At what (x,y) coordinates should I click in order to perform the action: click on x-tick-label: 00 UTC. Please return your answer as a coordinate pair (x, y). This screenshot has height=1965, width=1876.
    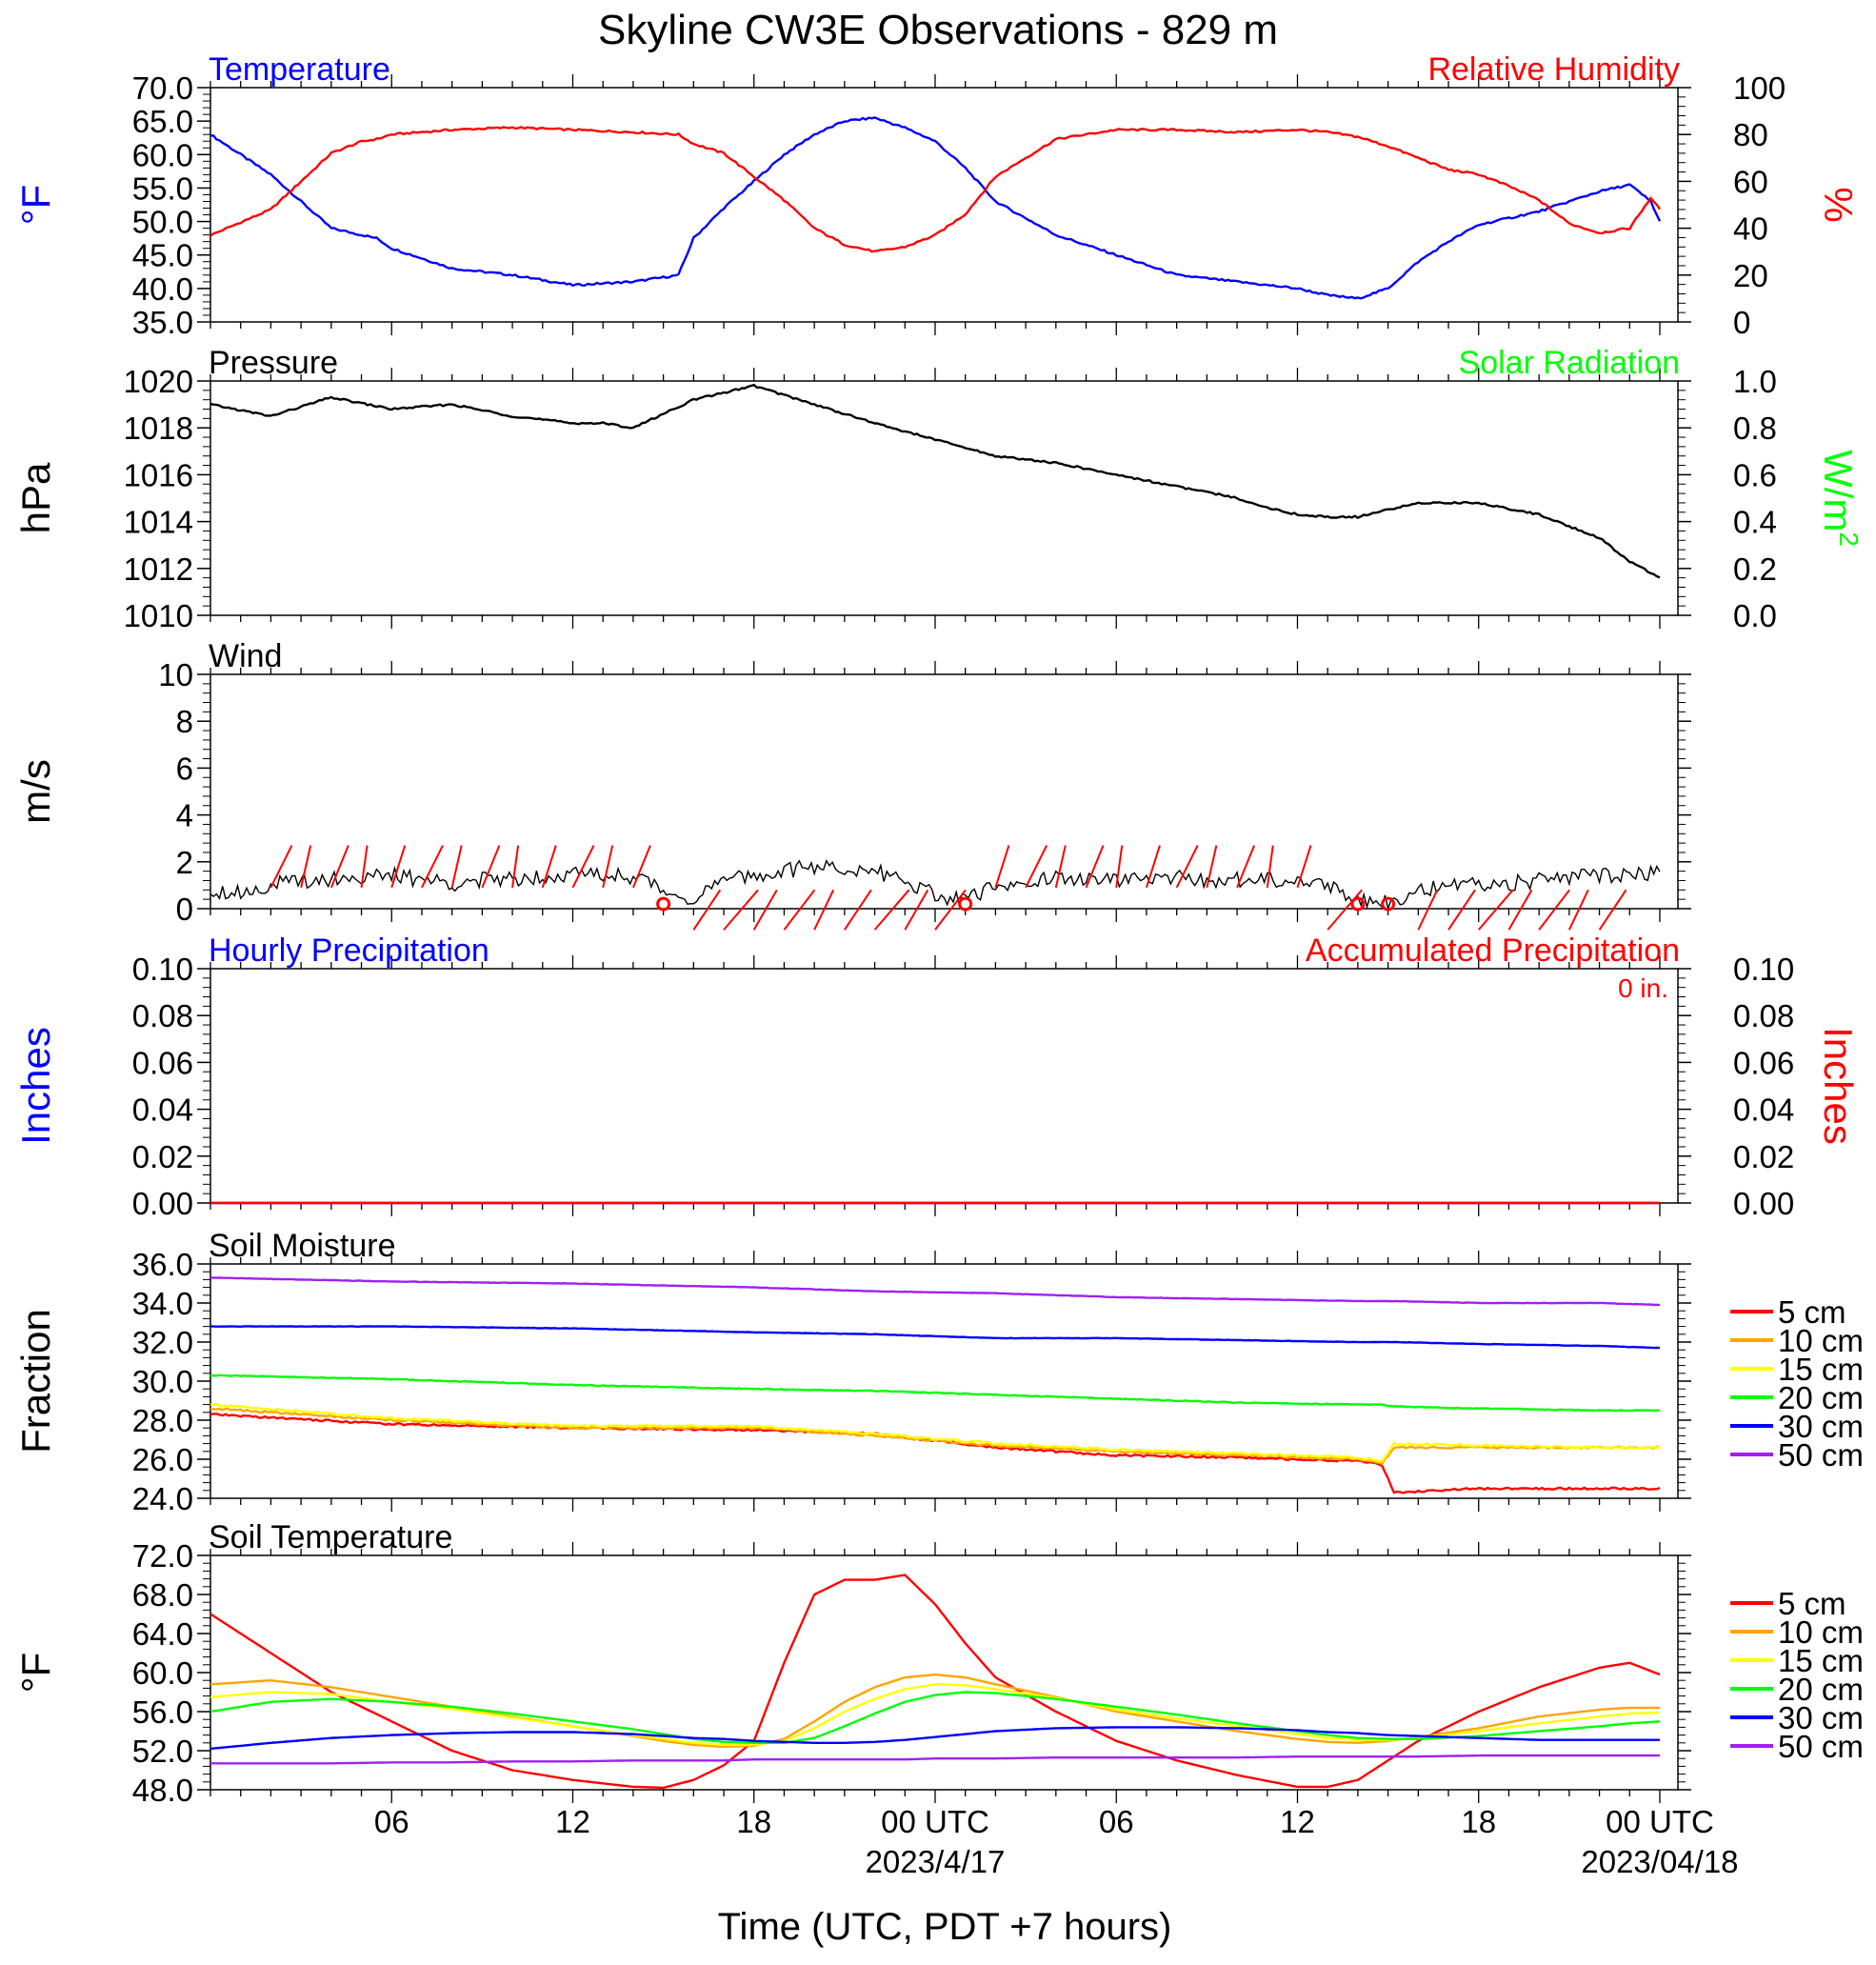
    Looking at the image, I should click on (935, 1821).